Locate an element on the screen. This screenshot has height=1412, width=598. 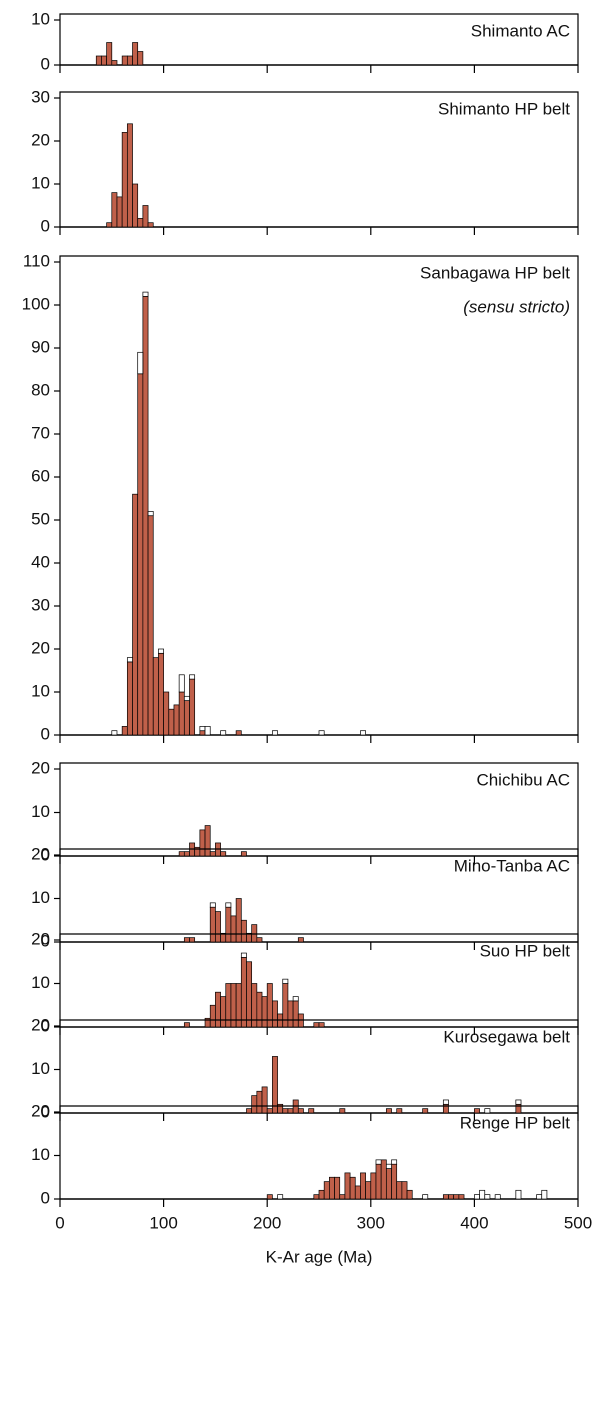
panel-title: Shimanto AC is located at coordinates (520, 30).